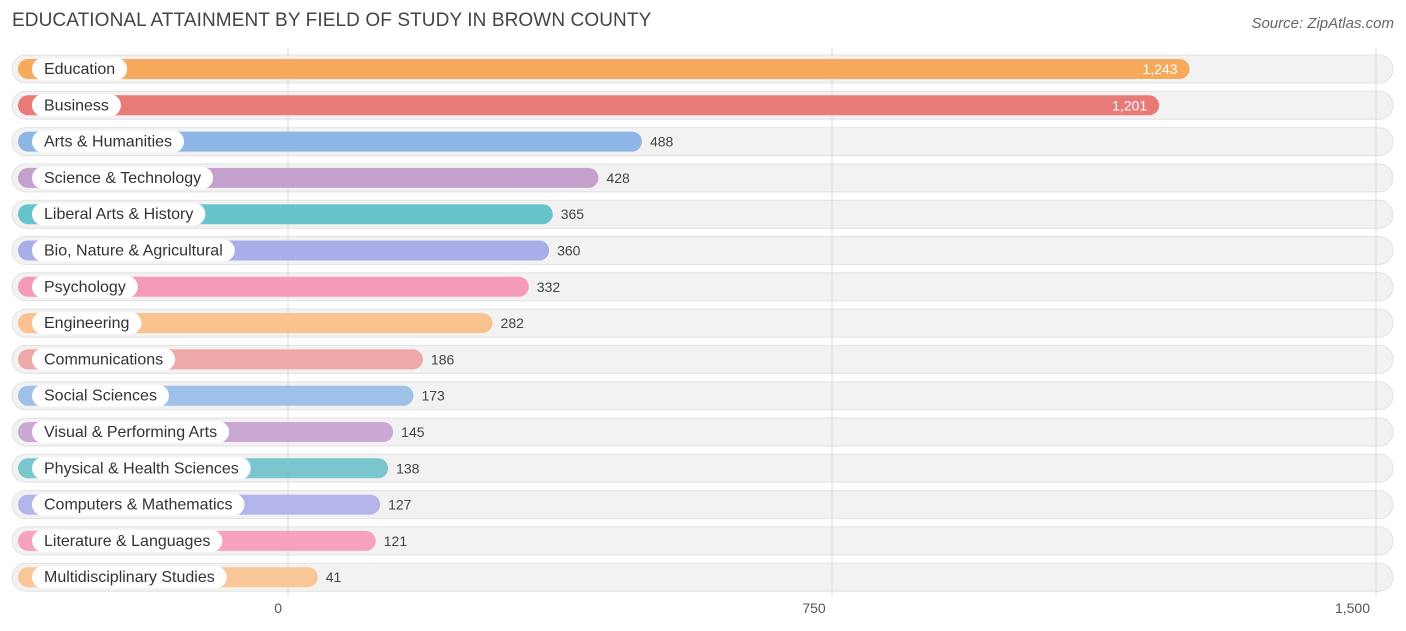 Image resolution: width=1406 pixels, height=631 pixels. I want to click on category-label-group: Education, so click(80, 69).